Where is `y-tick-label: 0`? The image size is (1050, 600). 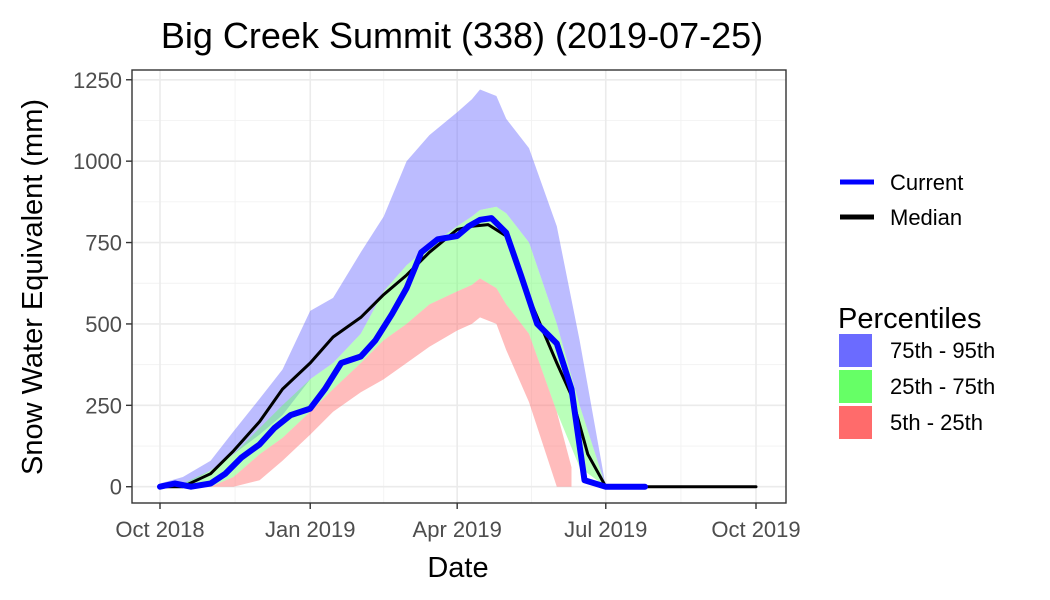
y-tick-label: 0 is located at coordinates (116, 487).